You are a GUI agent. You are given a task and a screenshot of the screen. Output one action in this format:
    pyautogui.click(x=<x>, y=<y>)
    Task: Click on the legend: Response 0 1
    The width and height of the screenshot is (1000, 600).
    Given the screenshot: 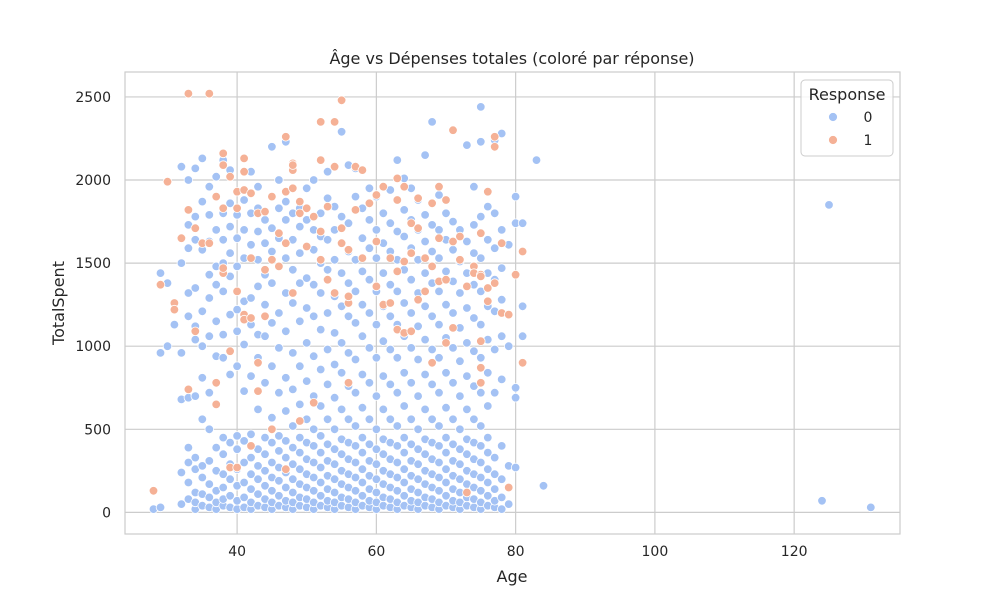 What is the action you would take?
    pyautogui.click(x=847, y=118)
    